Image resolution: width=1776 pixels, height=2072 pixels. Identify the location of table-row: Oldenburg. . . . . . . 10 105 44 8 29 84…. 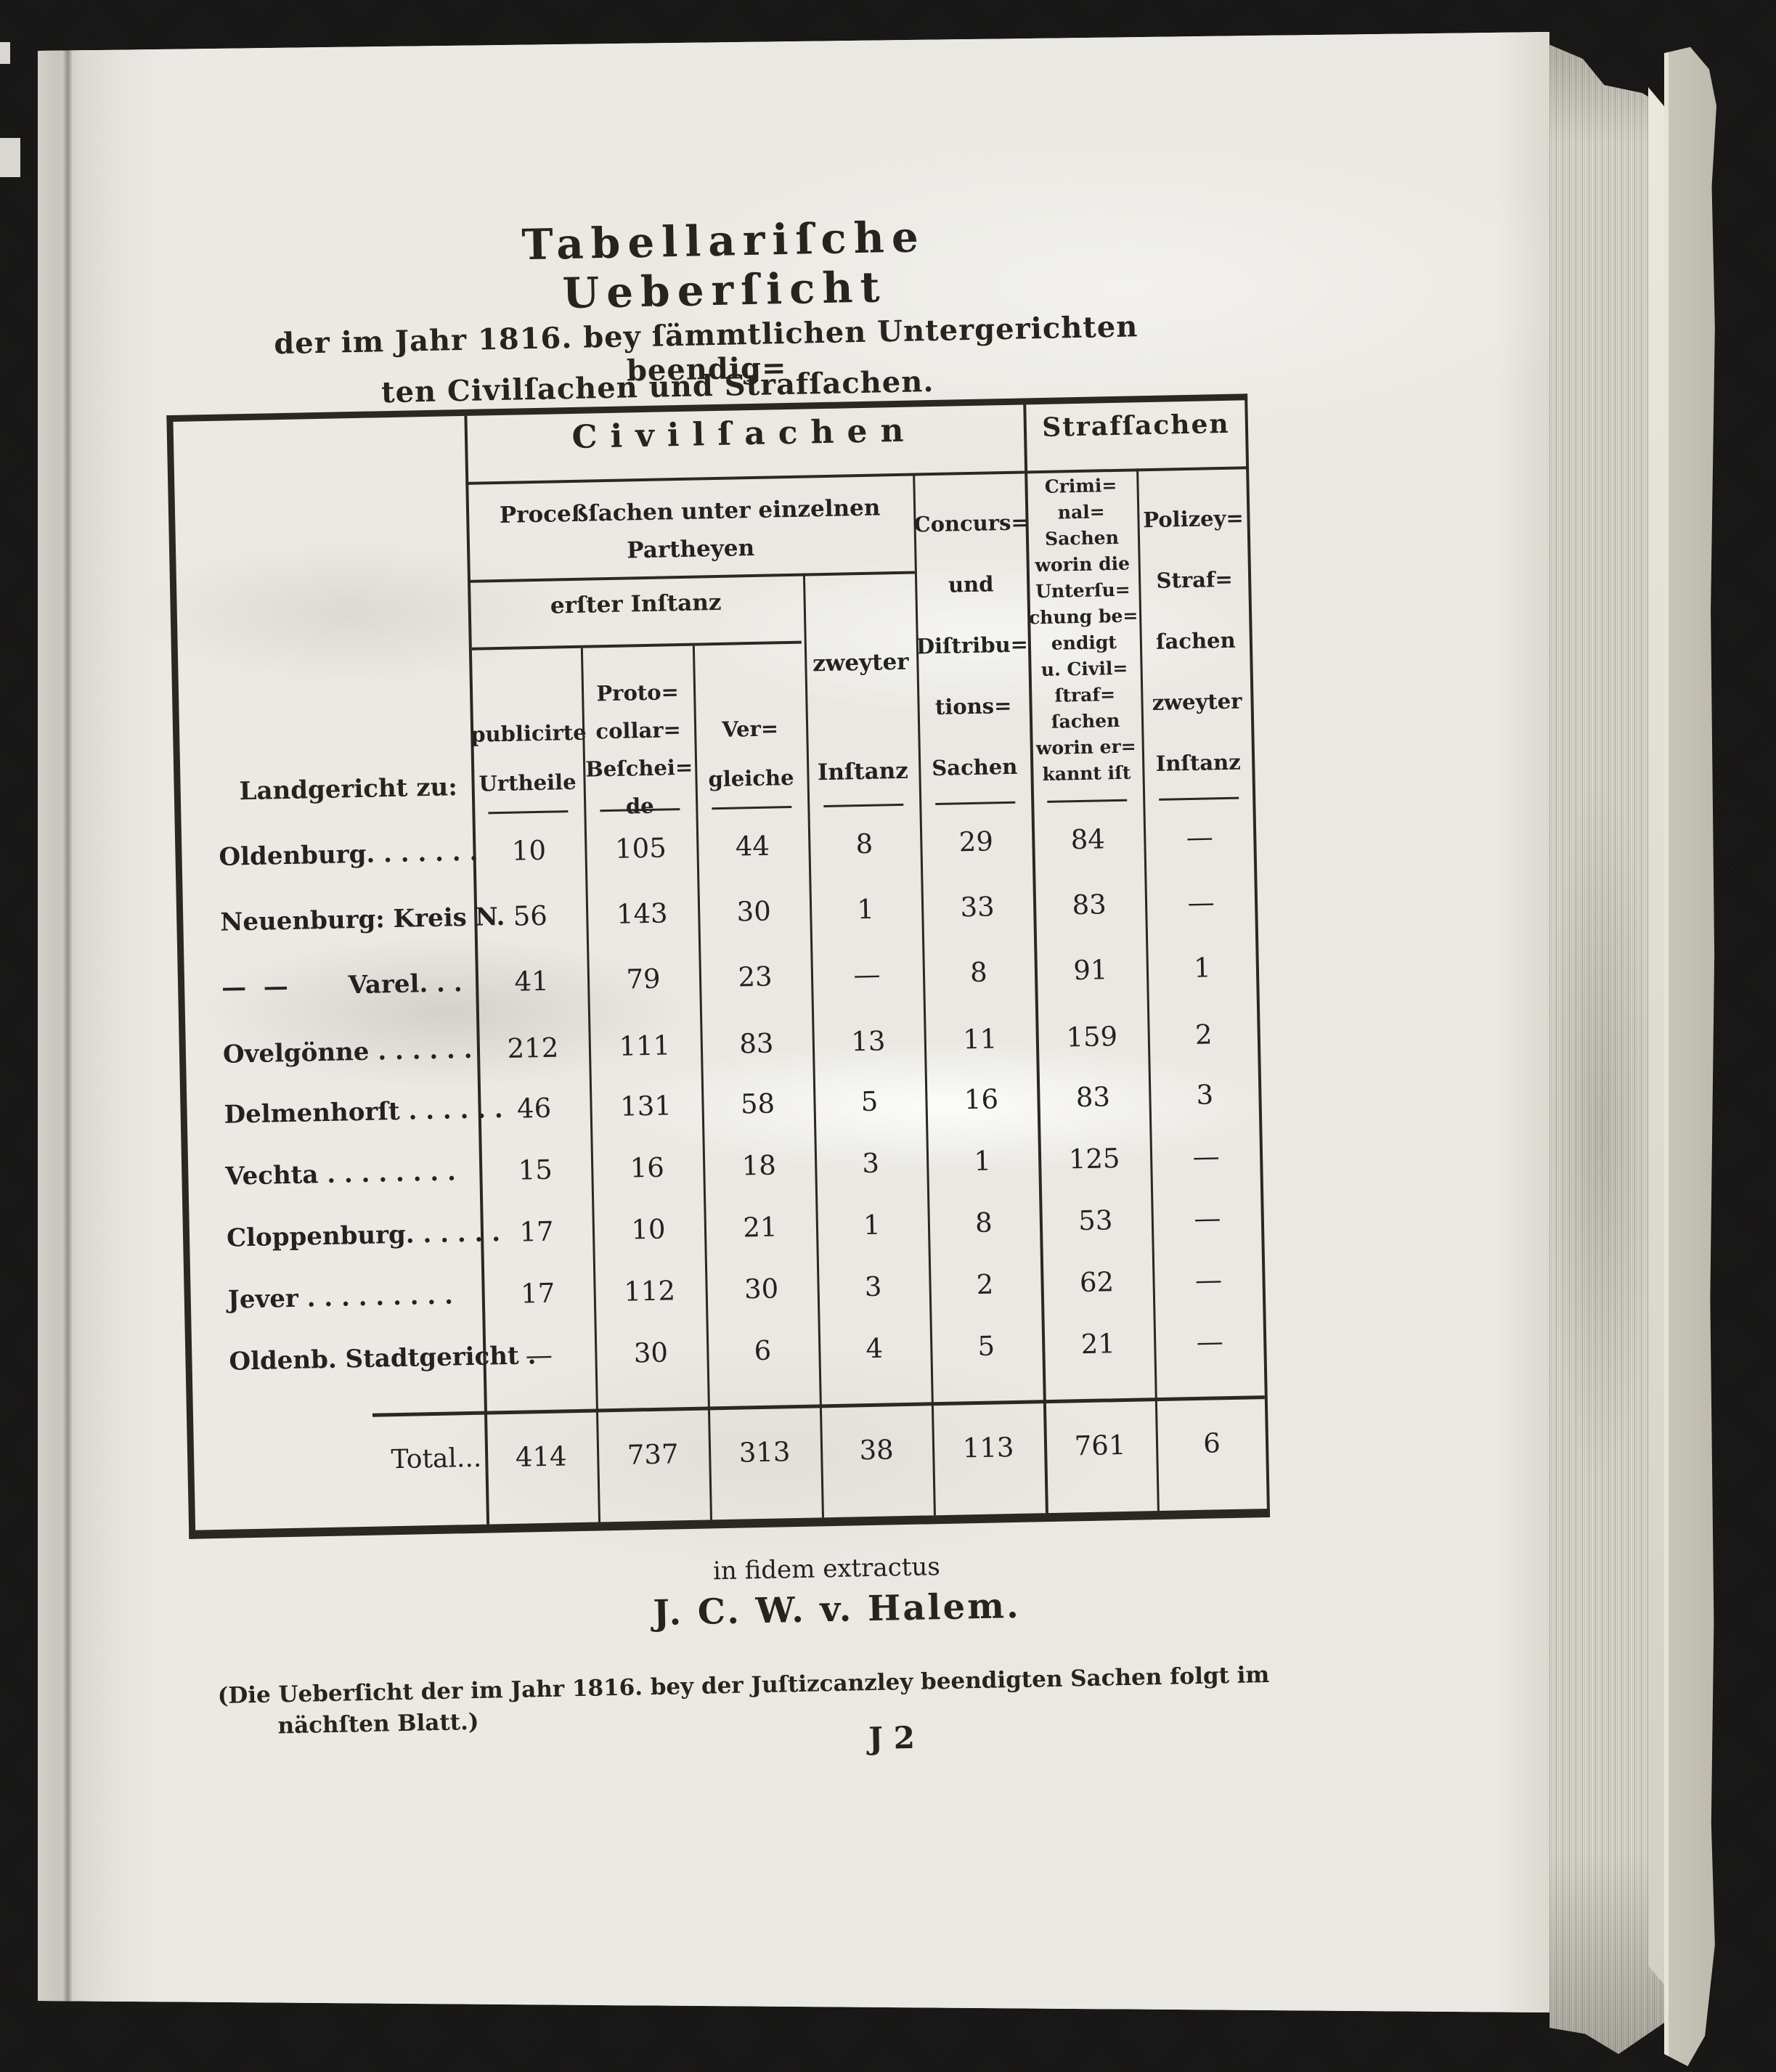
(716, 847).